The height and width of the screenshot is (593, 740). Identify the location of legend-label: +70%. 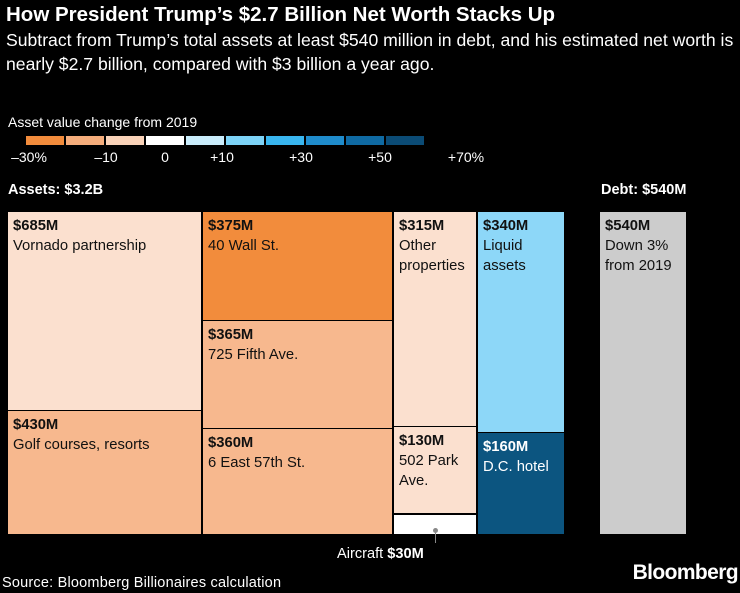
(466, 157).